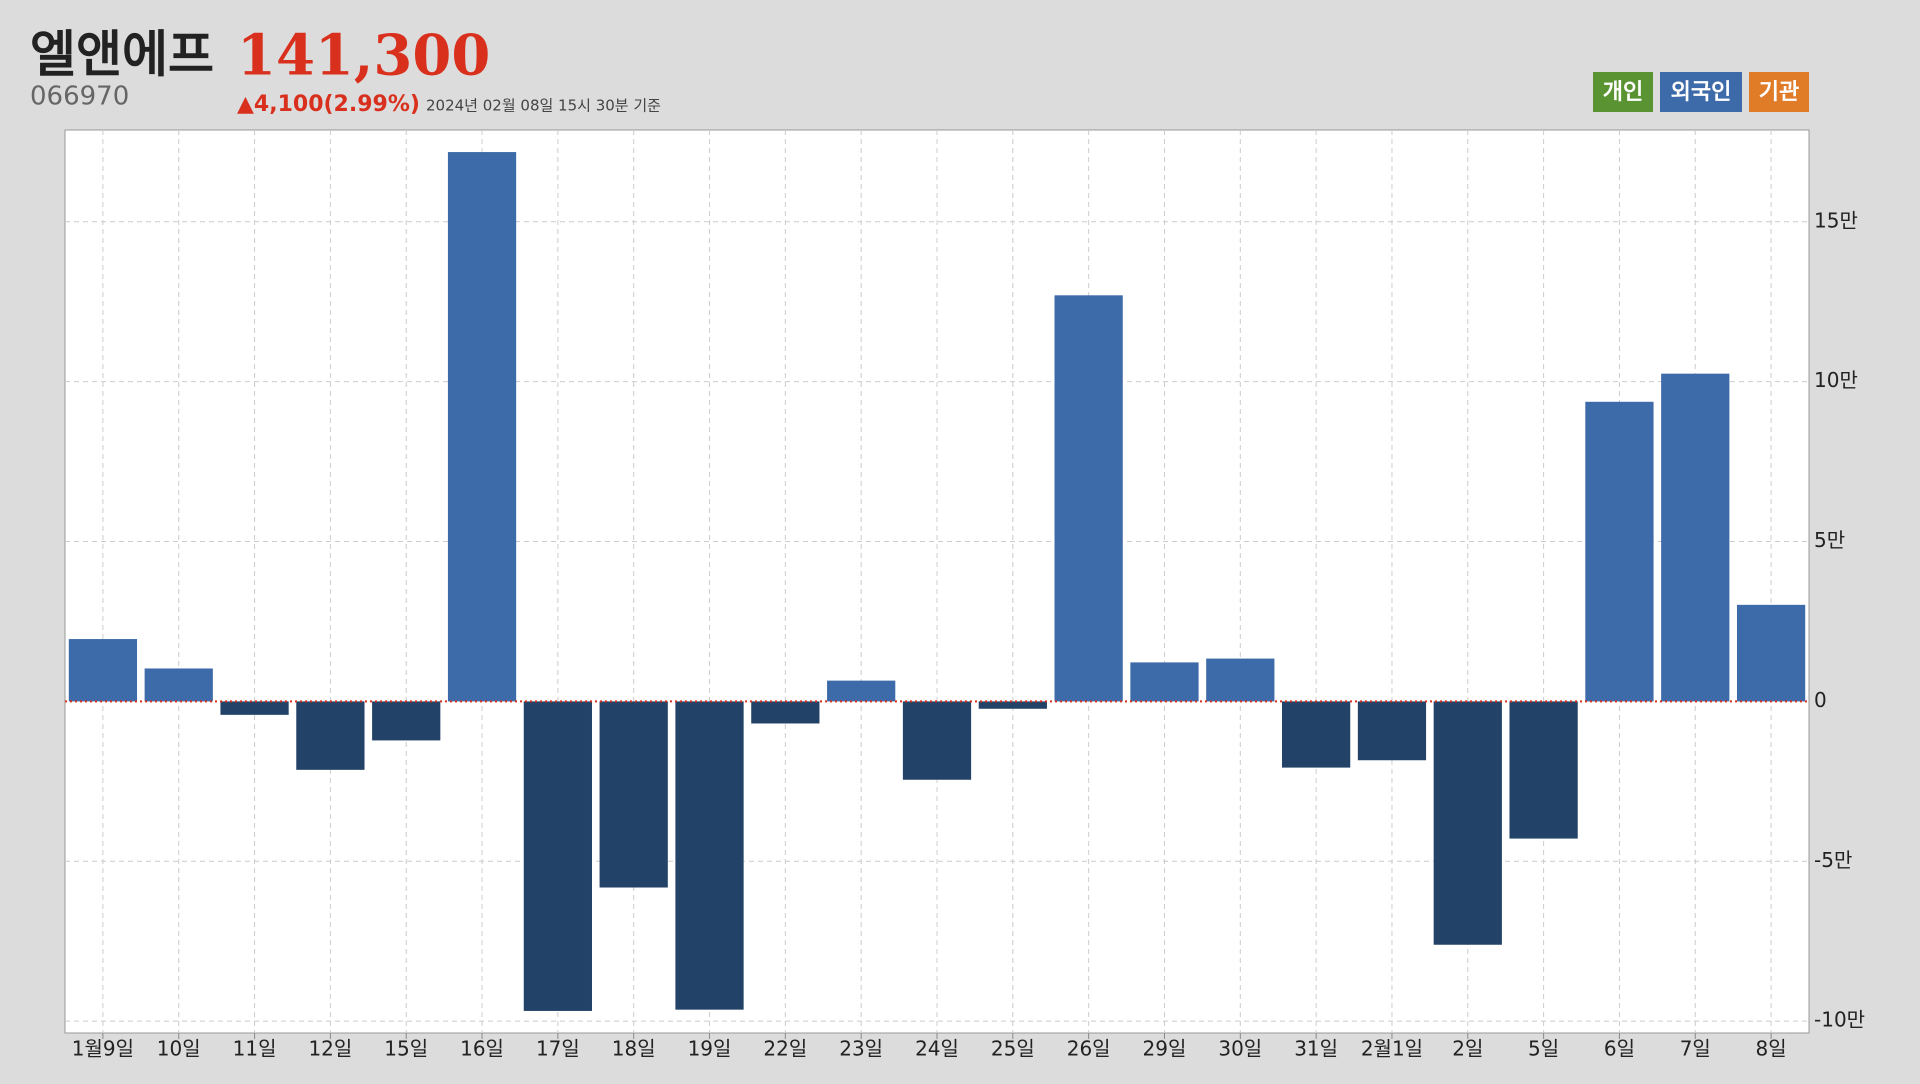  Describe the element at coordinates (1836, 220) in the screenshot. I see `y-tick-label: 15만` at that location.